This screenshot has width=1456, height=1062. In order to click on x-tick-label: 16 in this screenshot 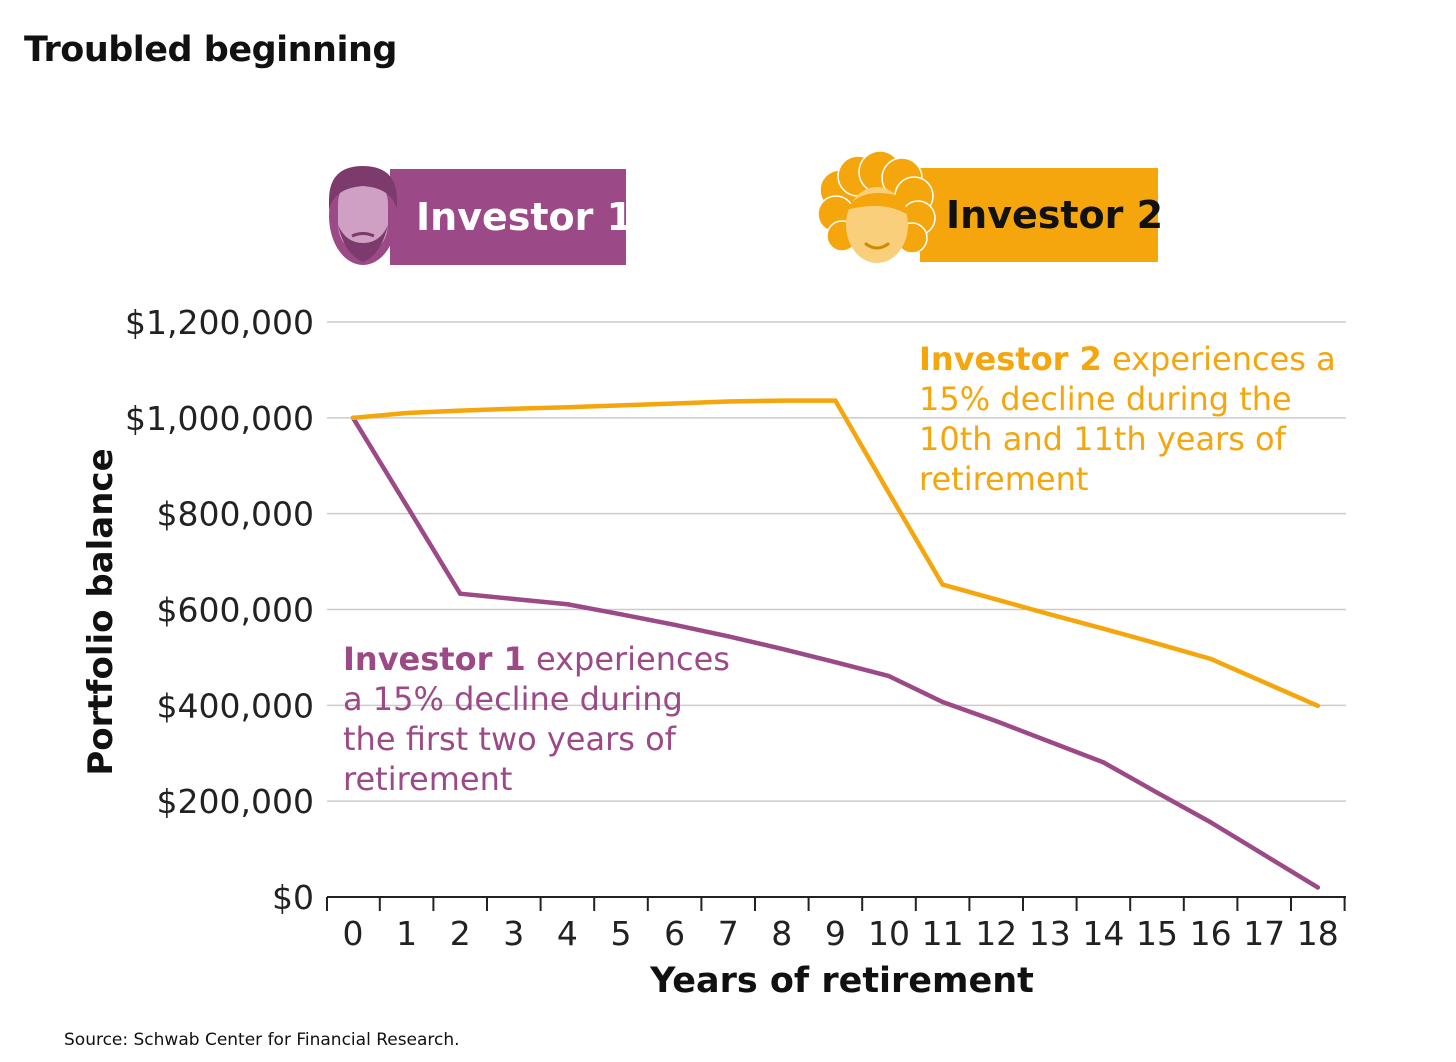, I will do `click(1211, 933)`.